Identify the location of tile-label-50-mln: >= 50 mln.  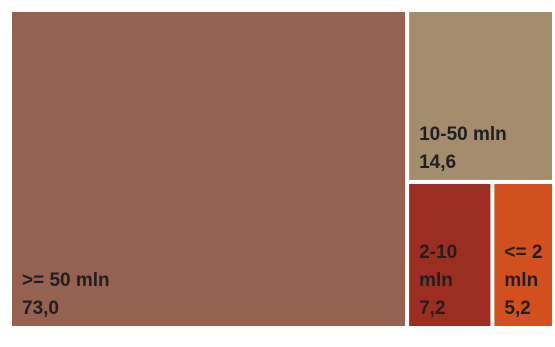
(66, 280).